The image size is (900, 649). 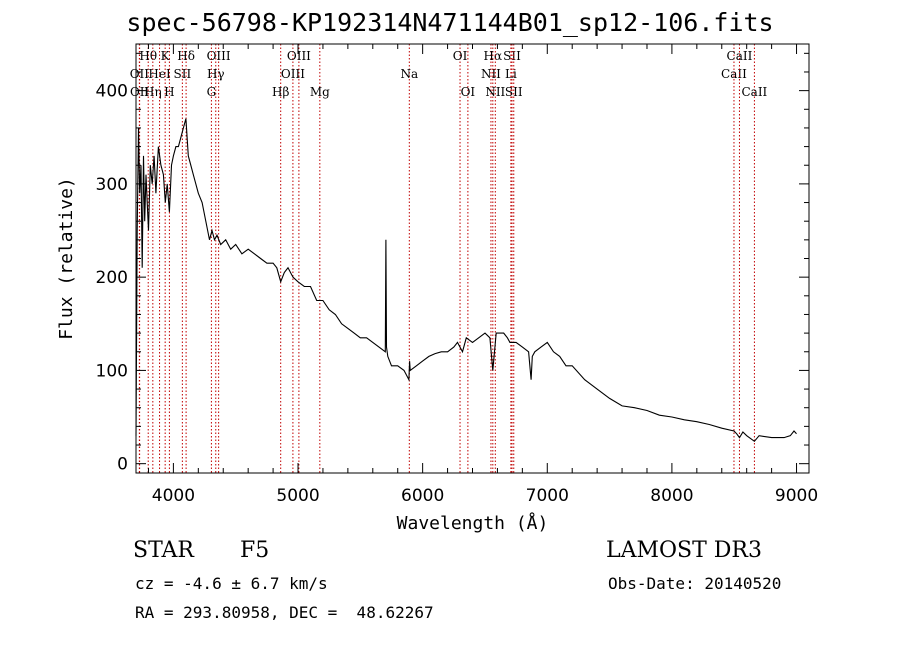 I want to click on line-marker-label: Hβ, so click(x=280, y=92).